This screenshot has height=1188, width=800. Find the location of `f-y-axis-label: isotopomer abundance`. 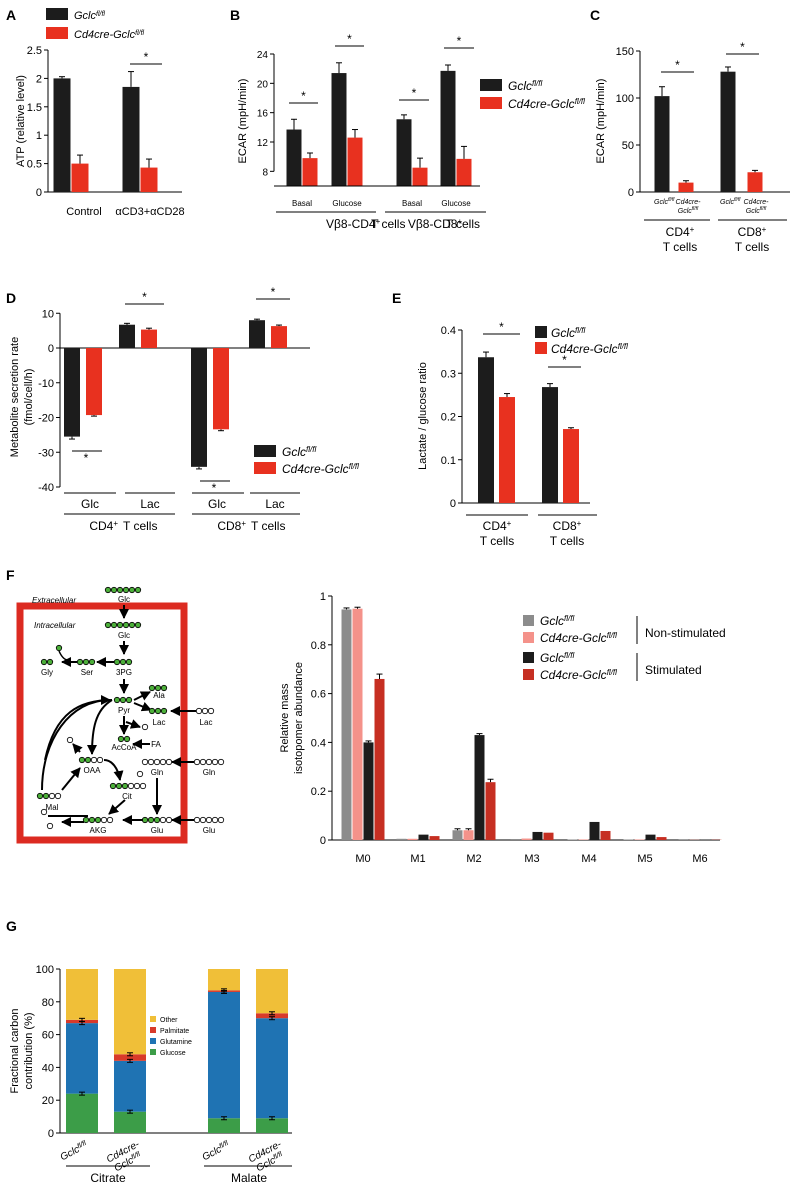

f-y-axis-label: isotopomer abundance is located at coordinates (299, 718).